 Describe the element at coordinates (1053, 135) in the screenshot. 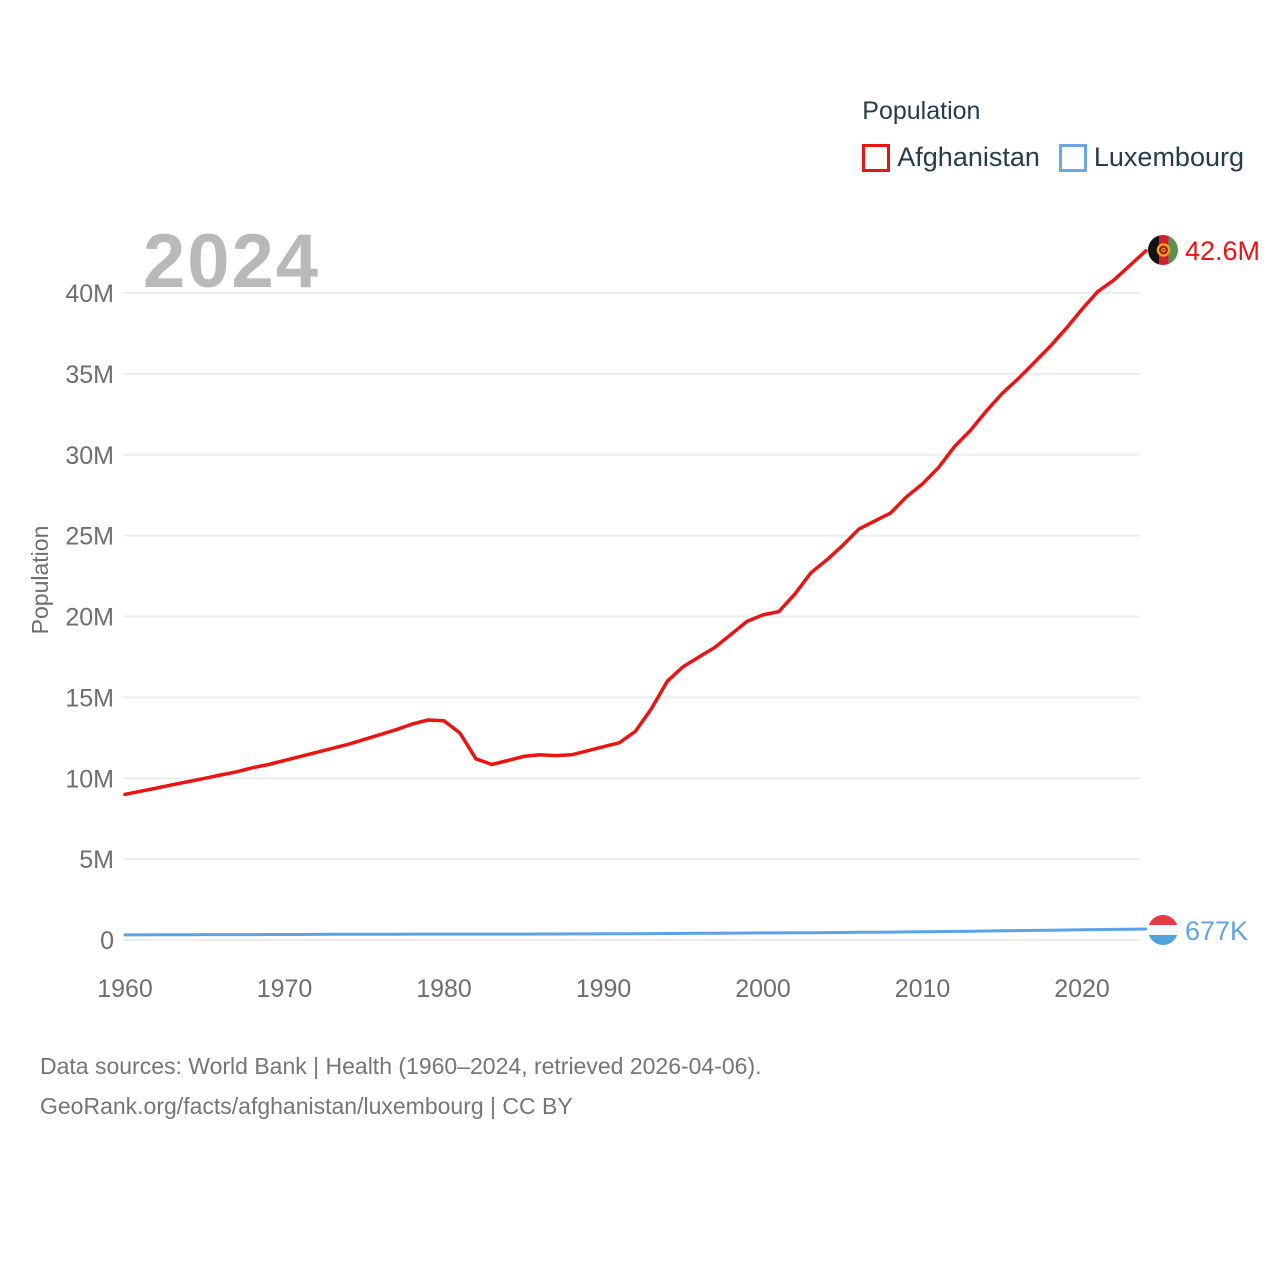

I see `chart-legend: Population Afghanistan Luxembourg` at that location.